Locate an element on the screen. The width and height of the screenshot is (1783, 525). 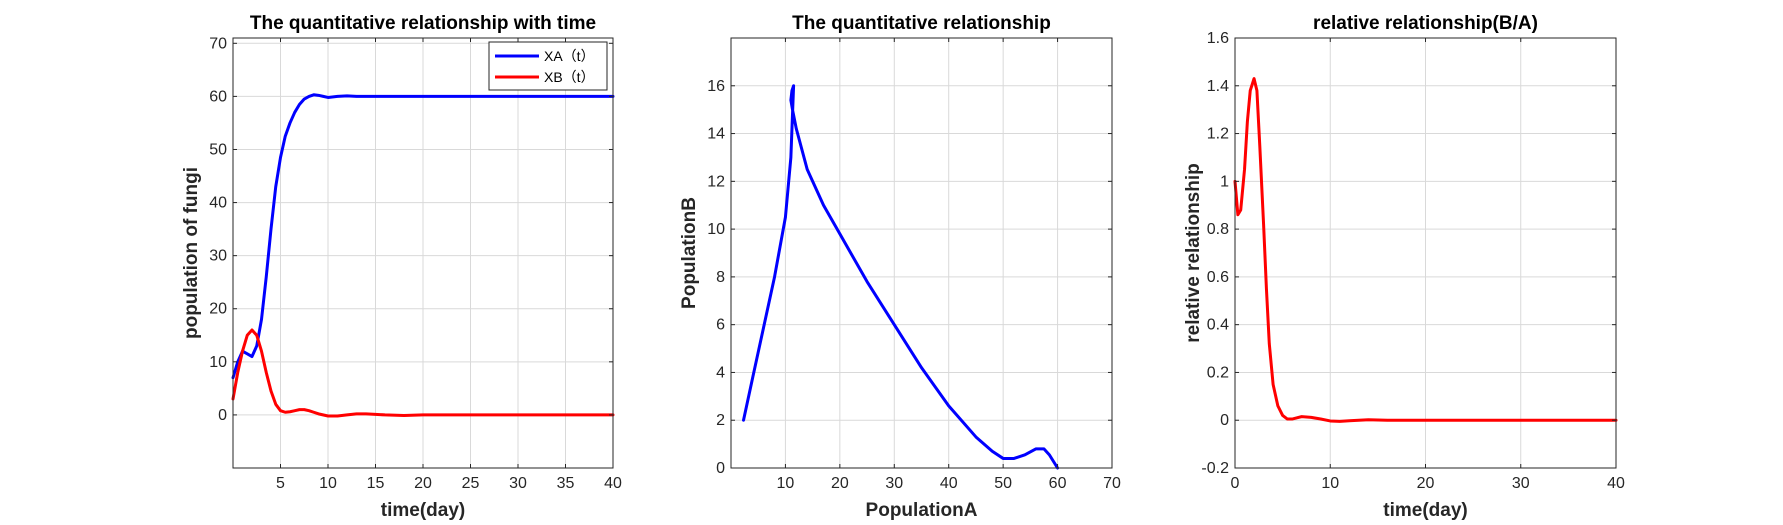
legend-label: XA（t） is located at coordinates (569, 56).